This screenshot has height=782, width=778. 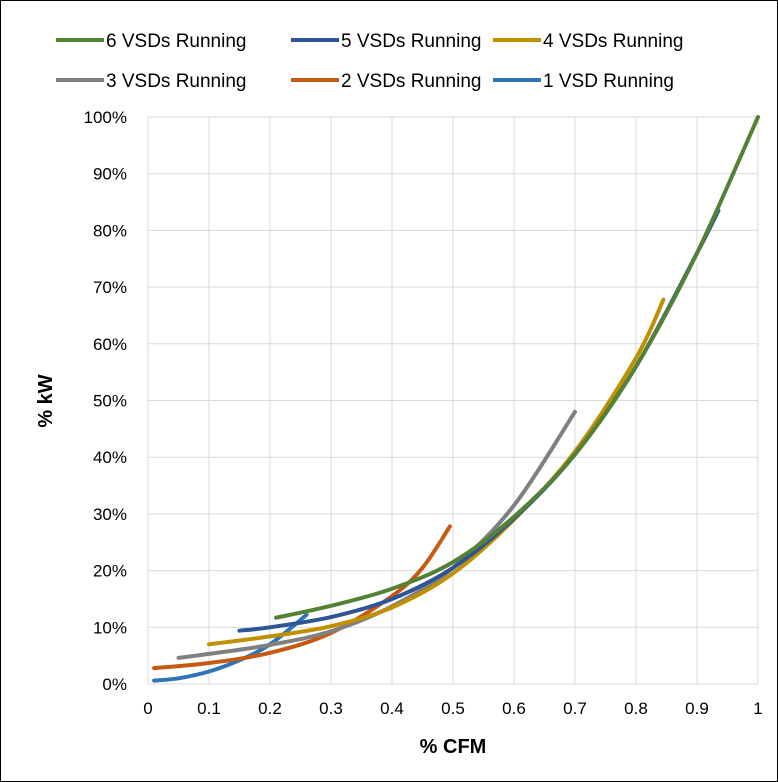 What do you see at coordinates (110, 287) in the screenshot?
I see `y-tick-label: 70%` at bounding box center [110, 287].